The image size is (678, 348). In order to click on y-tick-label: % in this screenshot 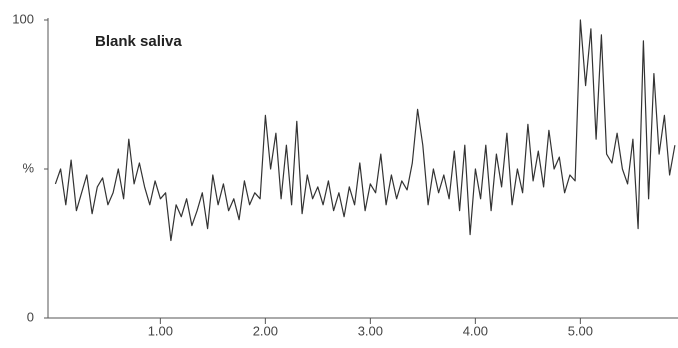, I will do `click(28, 167)`.